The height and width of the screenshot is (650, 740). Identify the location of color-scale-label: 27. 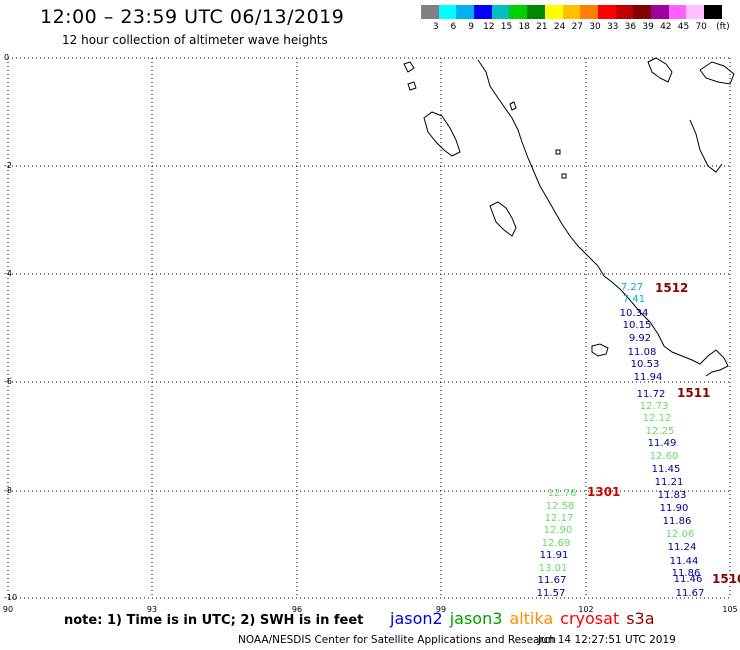
(577, 27).